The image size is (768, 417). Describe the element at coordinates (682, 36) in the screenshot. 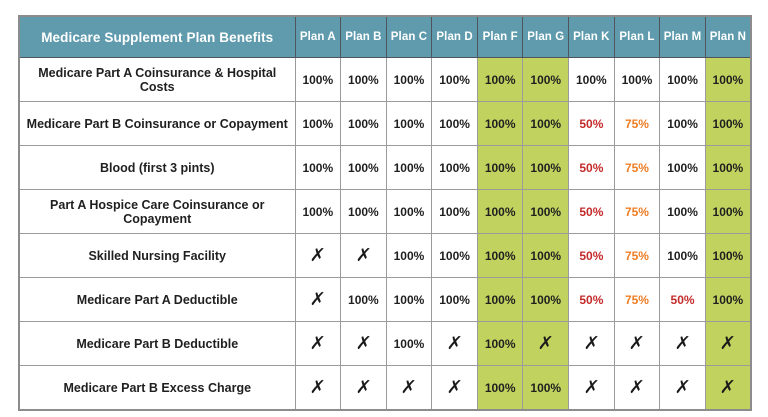

I see `plan-header-plan-m: Plan M` at that location.